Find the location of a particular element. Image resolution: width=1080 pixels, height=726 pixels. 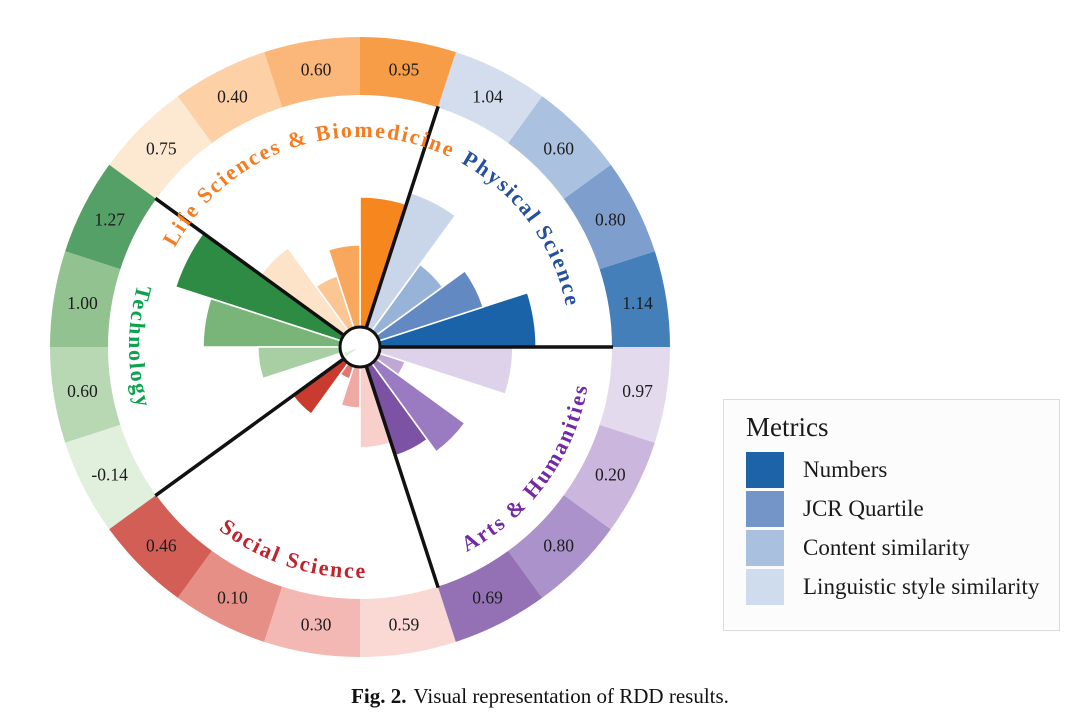

ring-value-label: 1.27 is located at coordinates (109, 219).